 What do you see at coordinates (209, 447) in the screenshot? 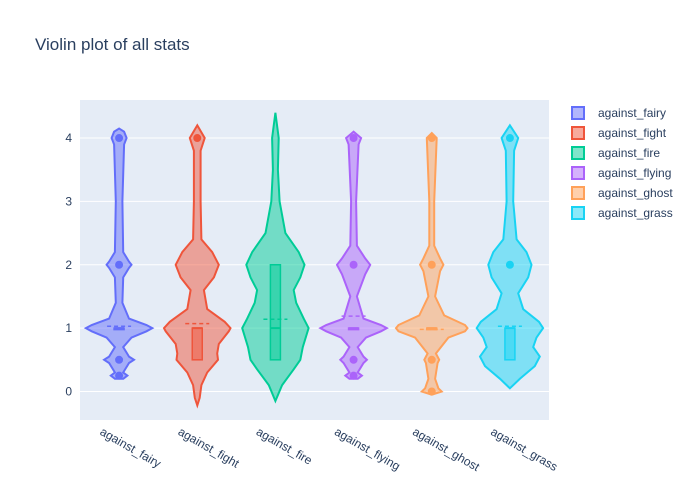
I see `x-tick-label: against_fight` at bounding box center [209, 447].